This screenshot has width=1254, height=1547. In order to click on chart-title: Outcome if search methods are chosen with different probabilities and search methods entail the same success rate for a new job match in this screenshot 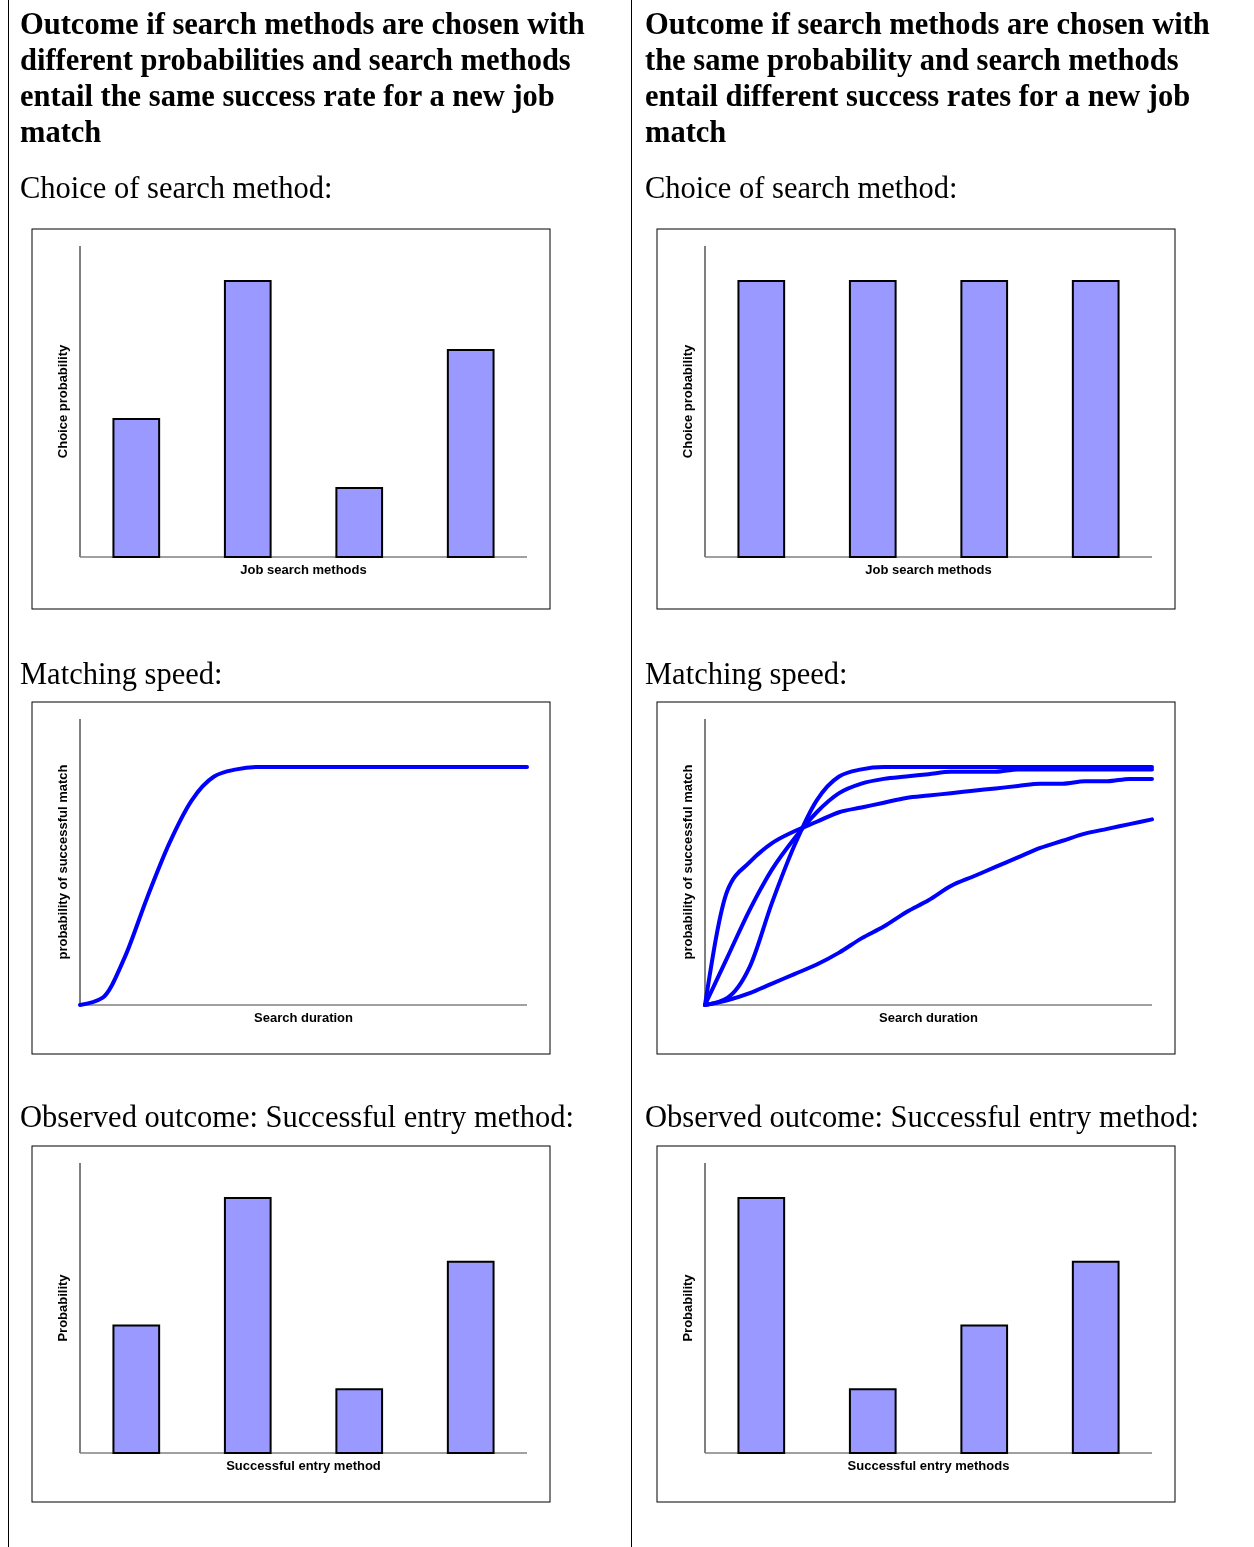, I will do `click(303, 78)`.